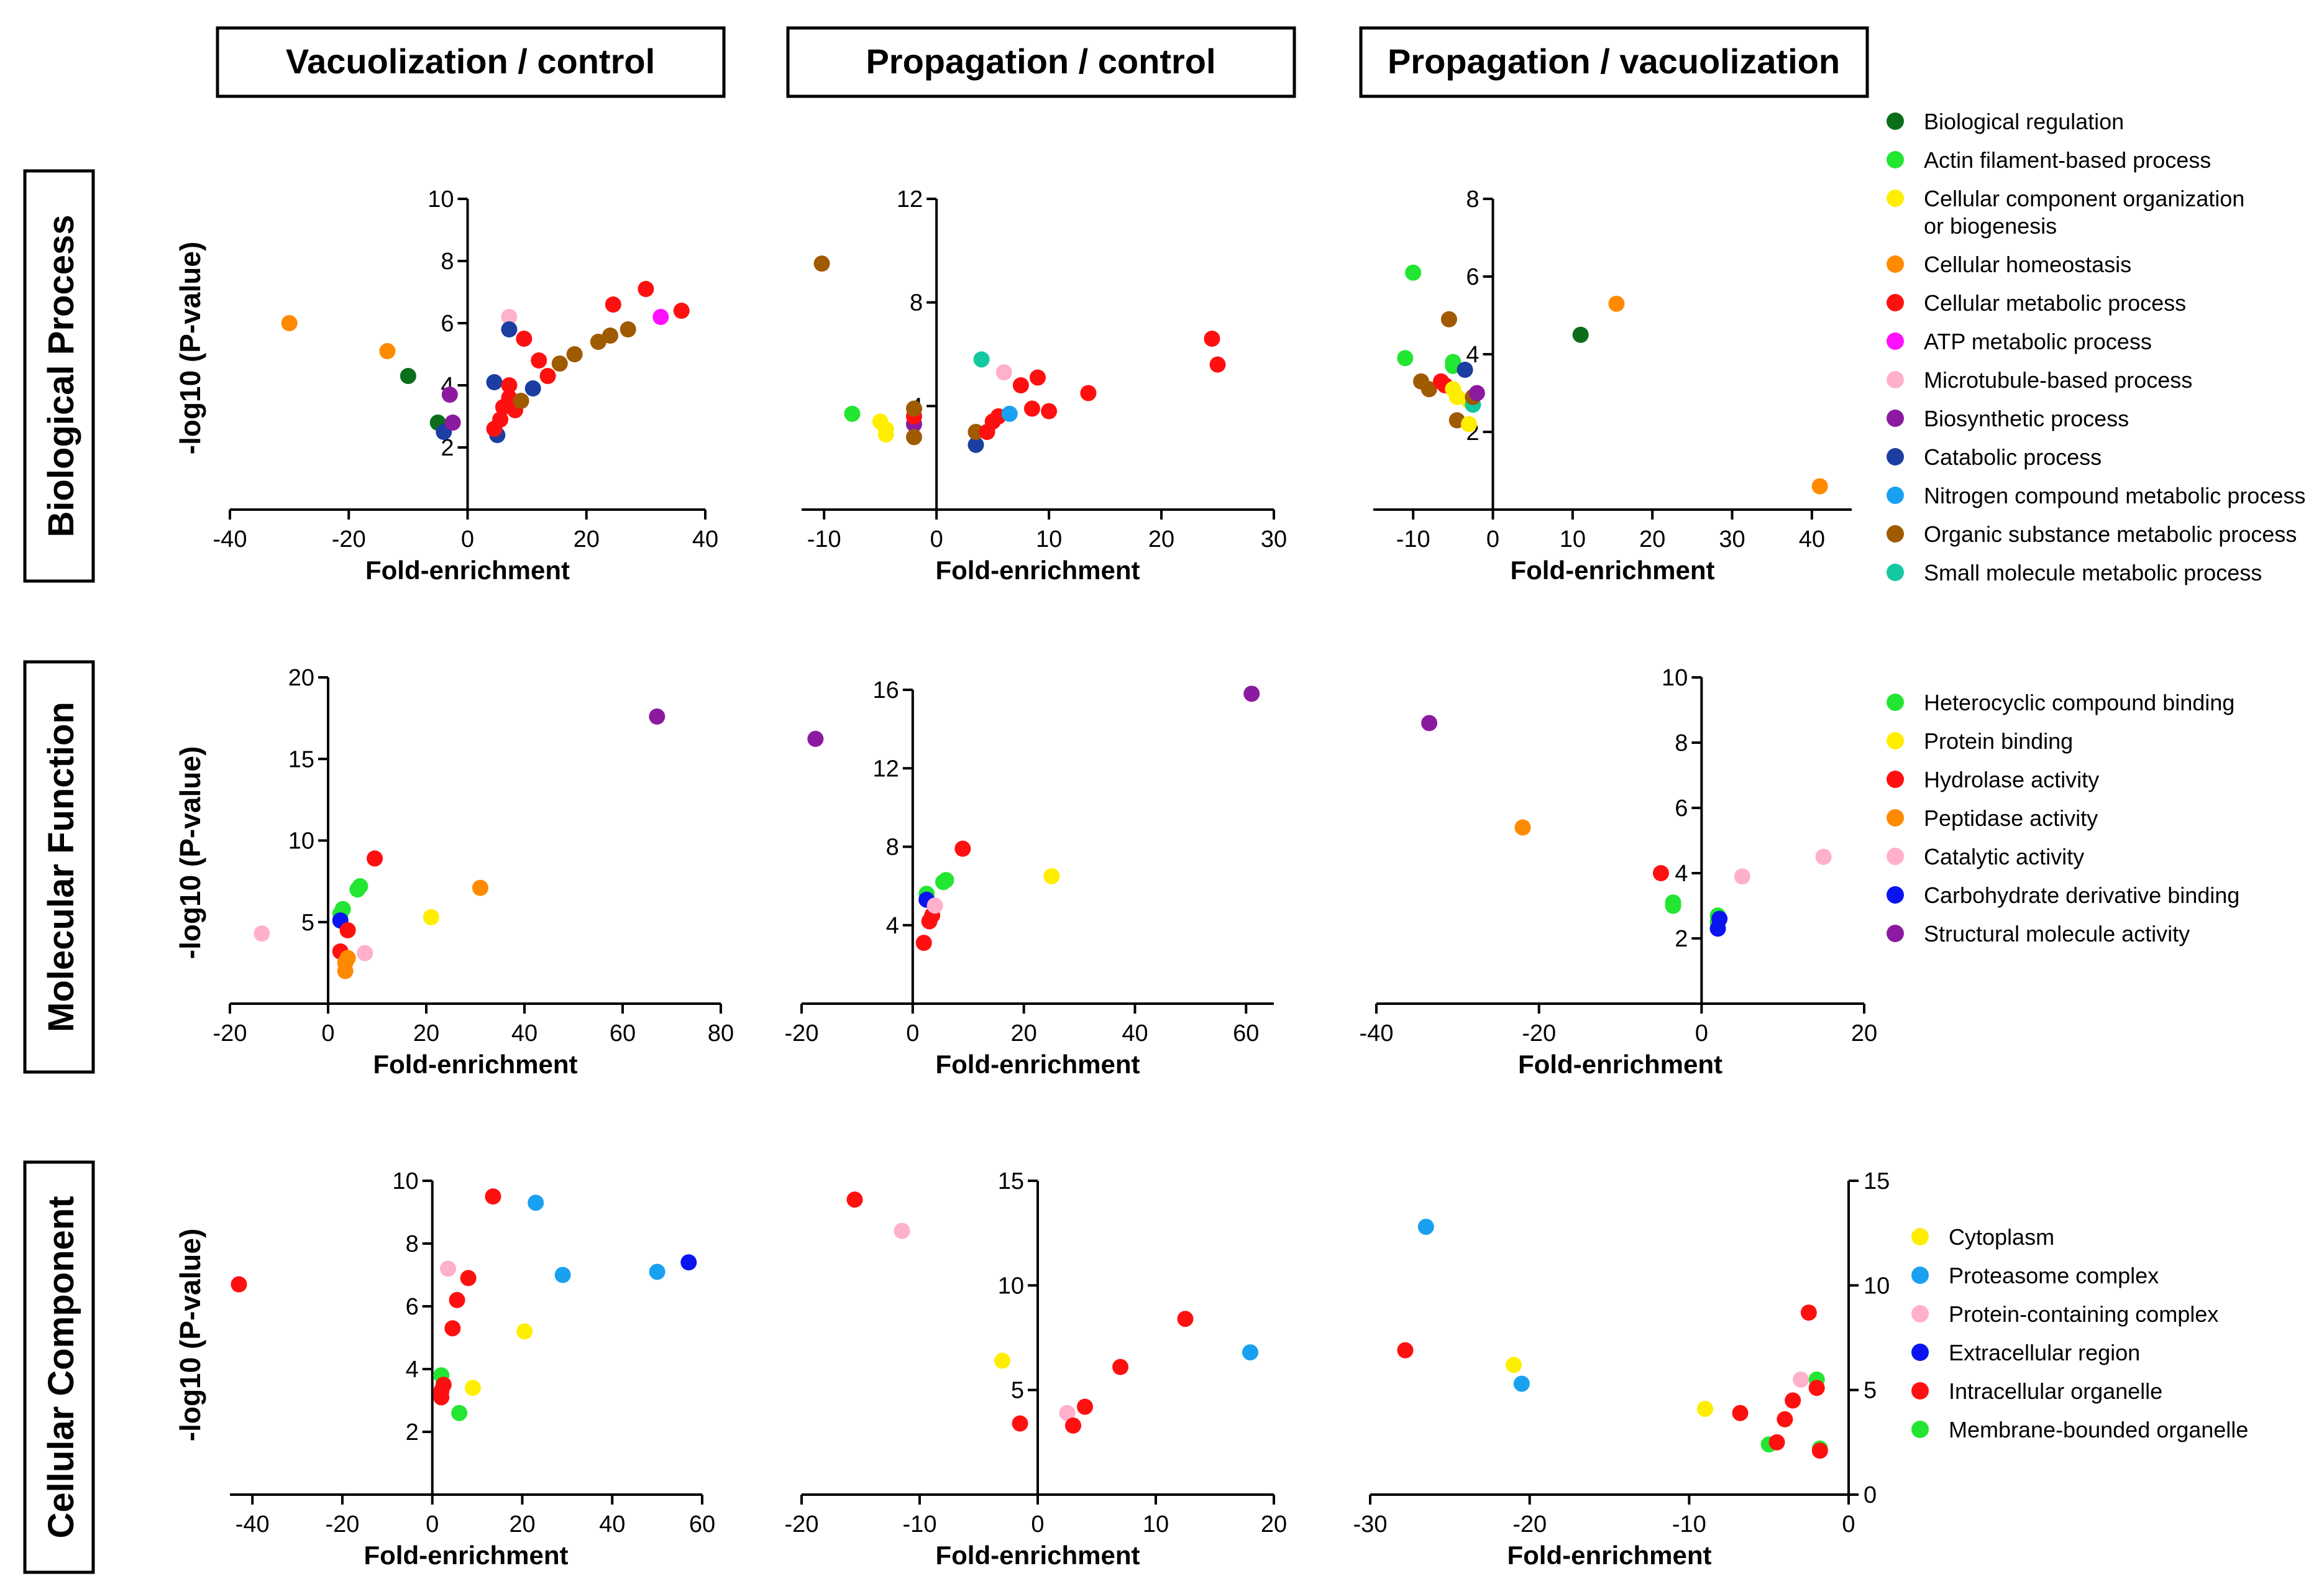  What do you see at coordinates (2055, 303) in the screenshot?
I see `legend-label: Cellular metabolic process` at bounding box center [2055, 303].